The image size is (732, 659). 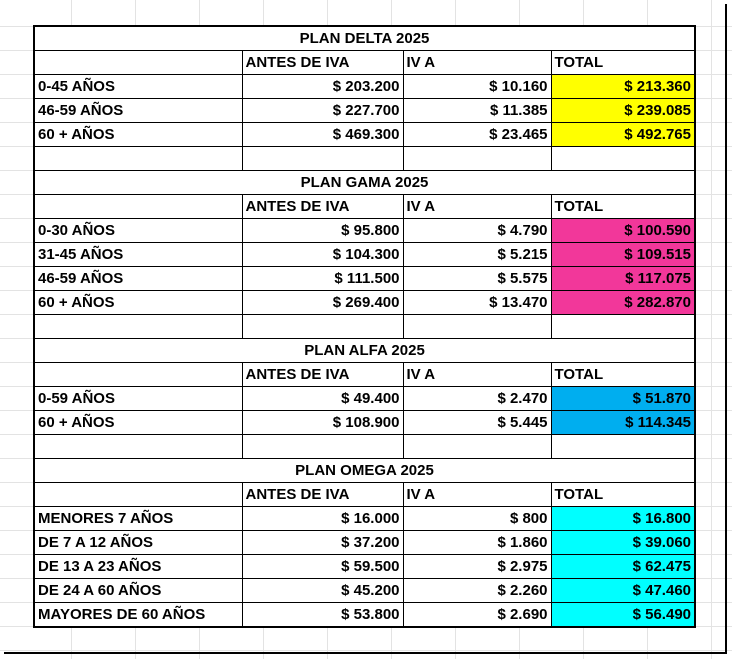 What do you see at coordinates (477, 422) in the screenshot?
I see `iva-cell: $ 5.445` at bounding box center [477, 422].